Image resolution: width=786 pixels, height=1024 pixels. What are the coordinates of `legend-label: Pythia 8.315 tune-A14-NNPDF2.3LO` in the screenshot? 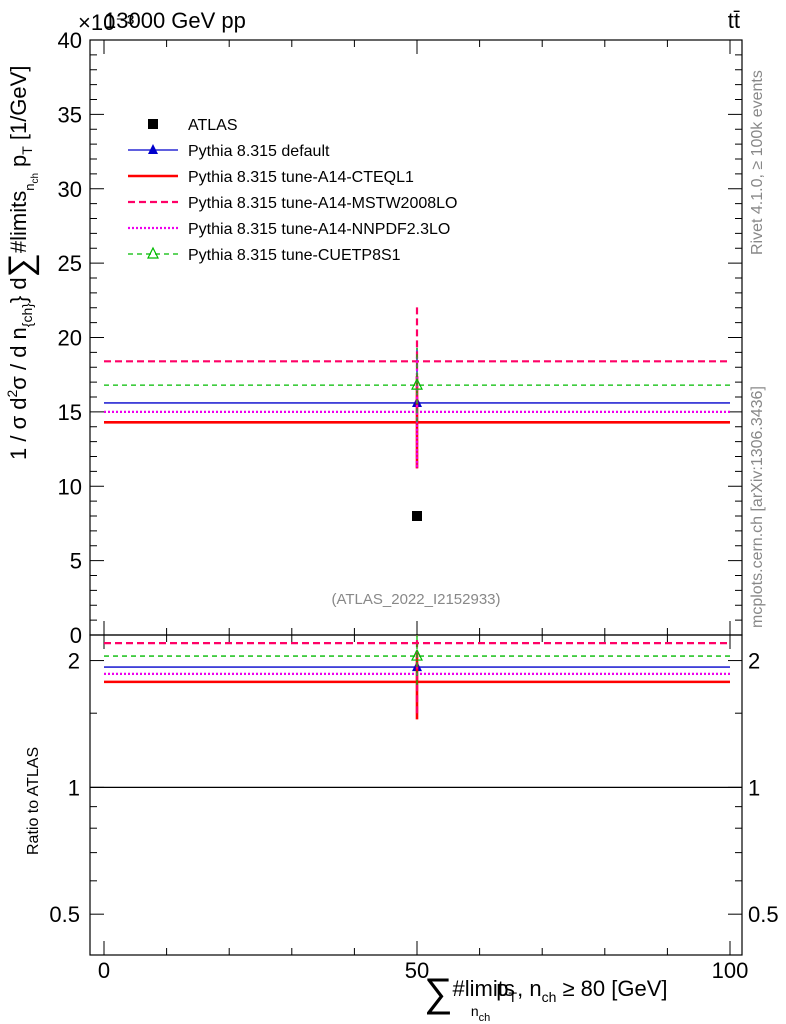 It's located at (319, 229).